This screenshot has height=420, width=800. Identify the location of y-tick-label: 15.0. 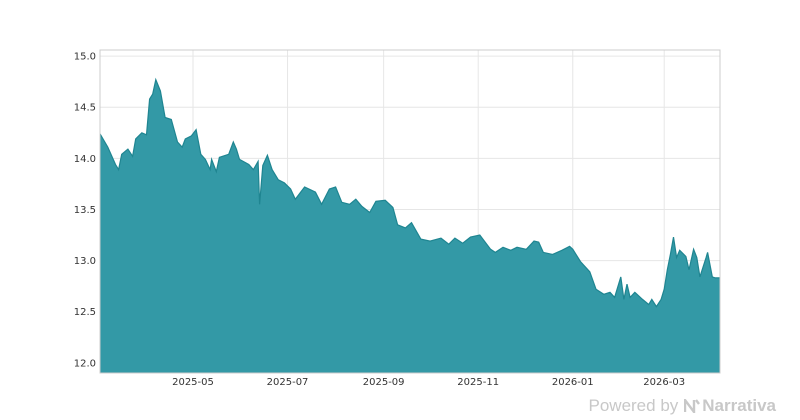
(85, 57).